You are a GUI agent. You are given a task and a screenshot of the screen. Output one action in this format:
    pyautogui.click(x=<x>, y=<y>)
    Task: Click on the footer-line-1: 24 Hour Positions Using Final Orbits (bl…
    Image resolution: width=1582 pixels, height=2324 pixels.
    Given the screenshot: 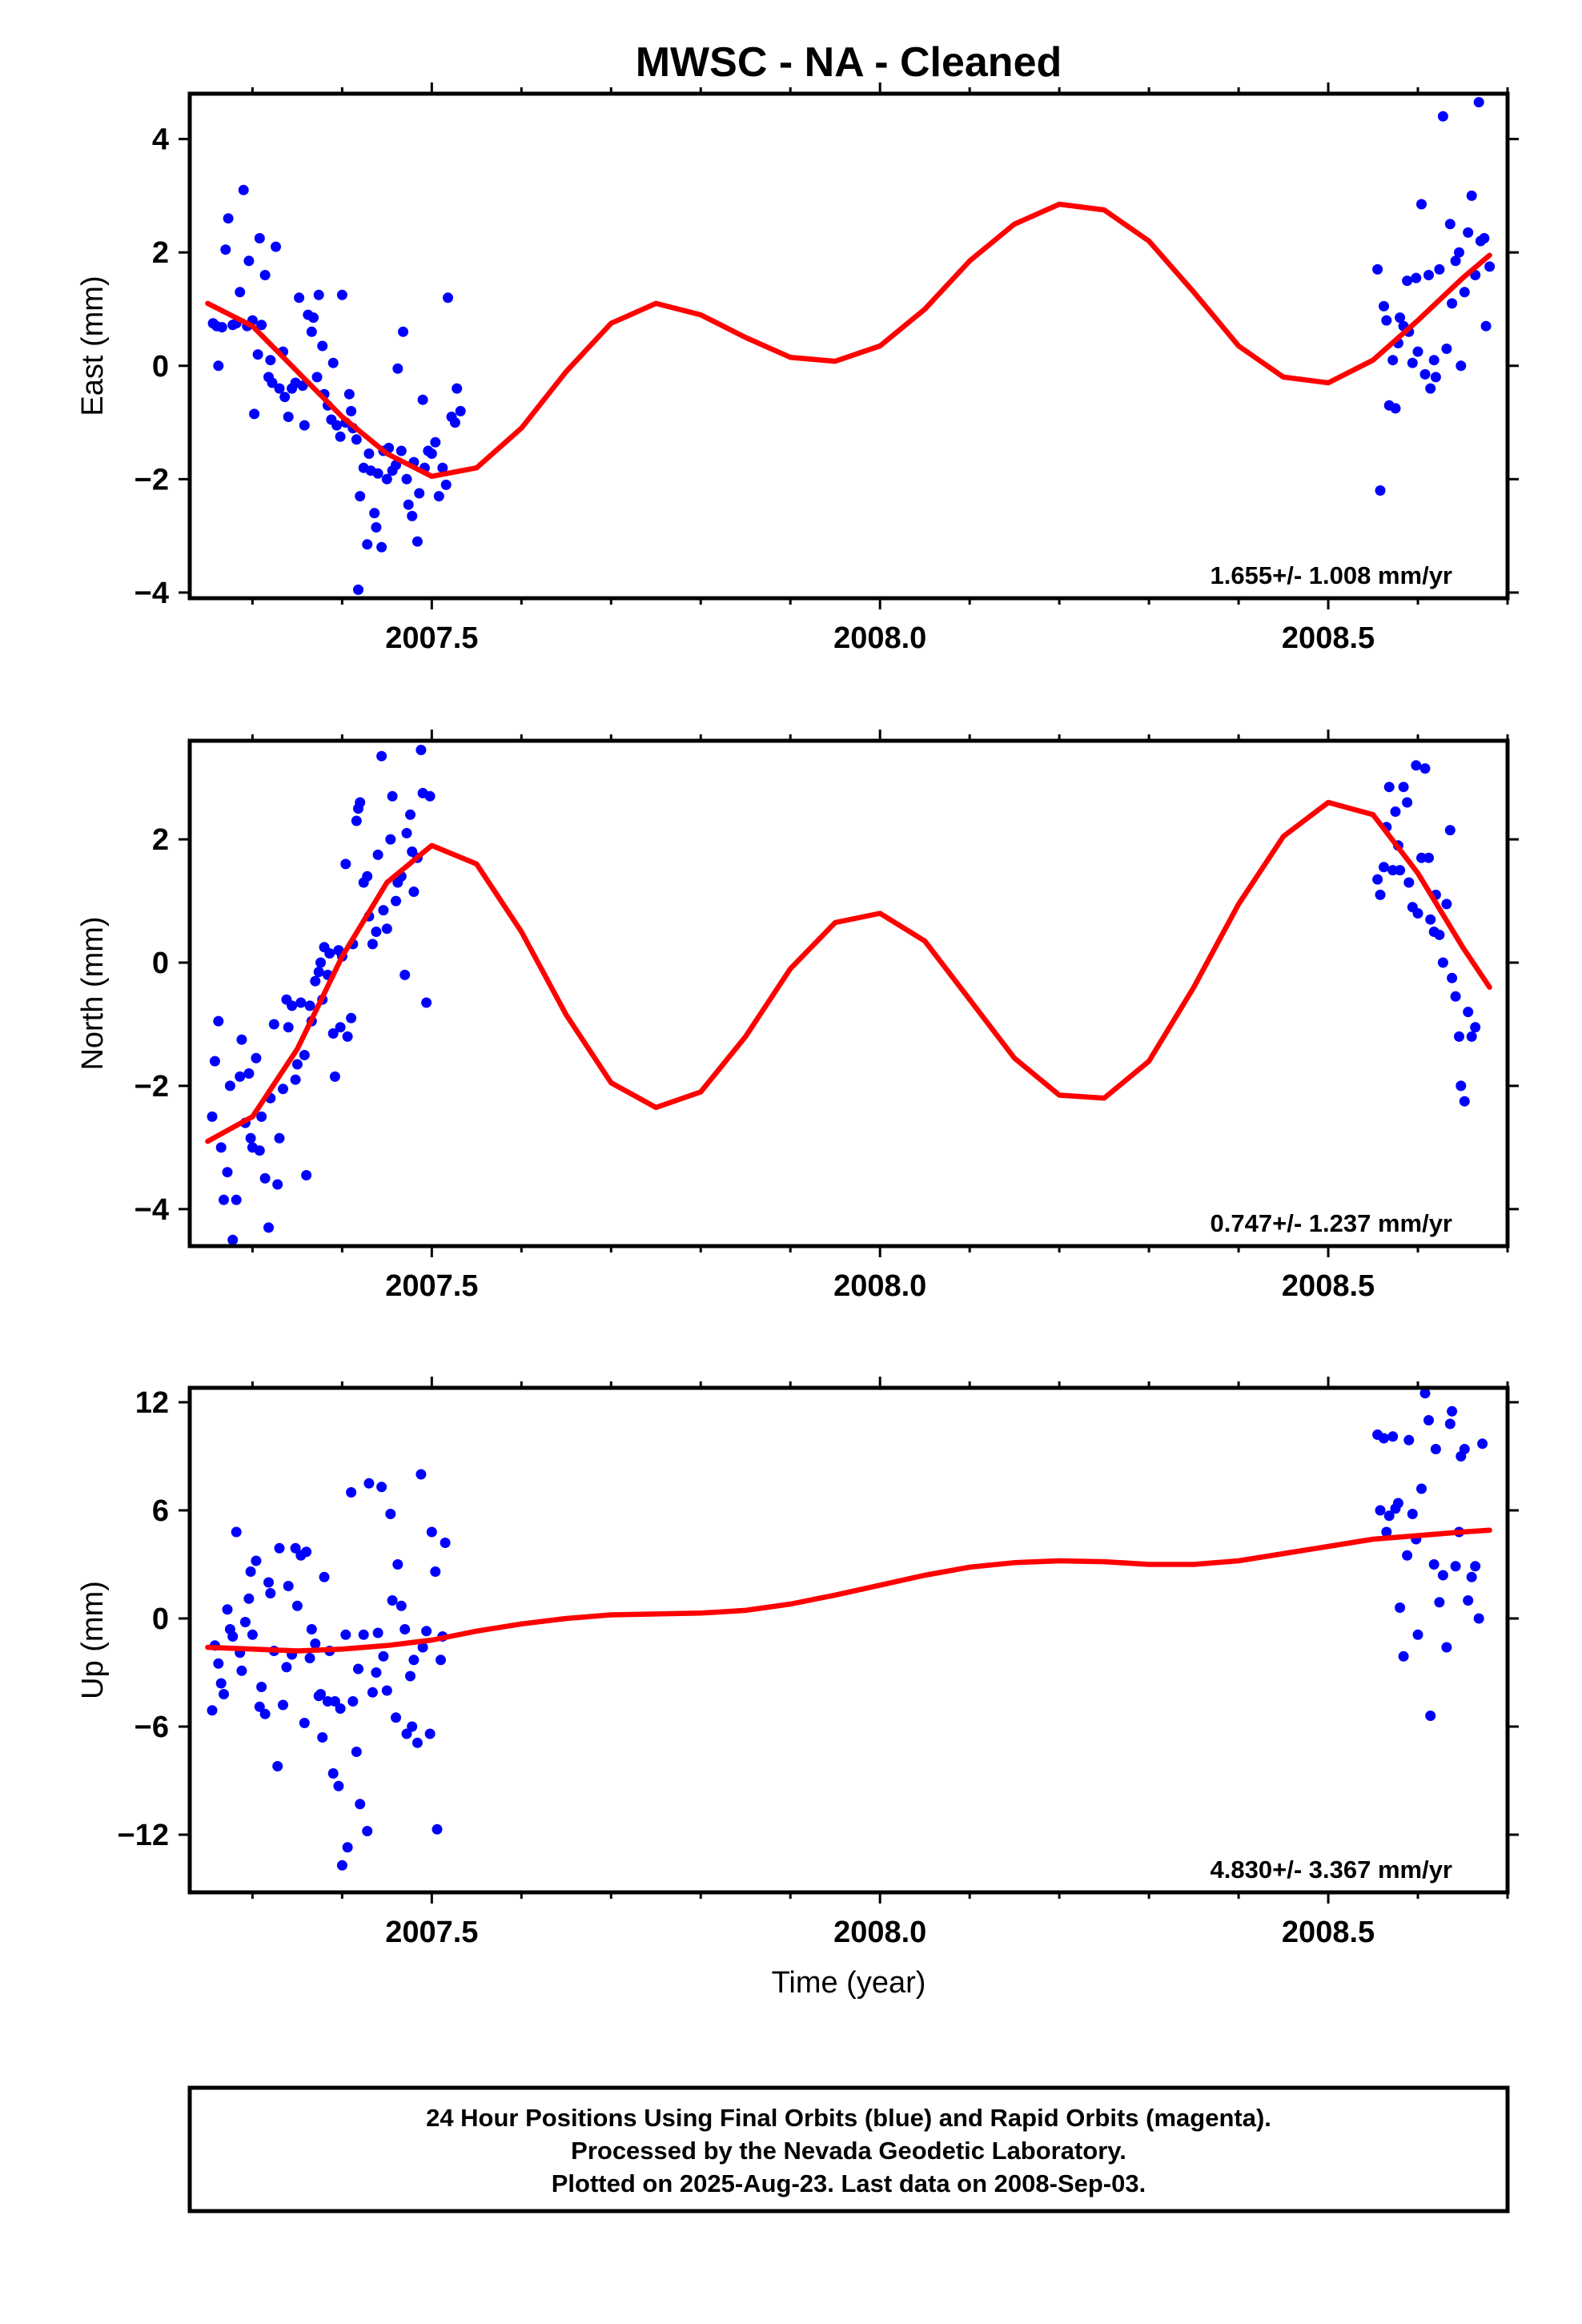 What is the action you would take?
    pyautogui.click(x=848, y=2118)
    